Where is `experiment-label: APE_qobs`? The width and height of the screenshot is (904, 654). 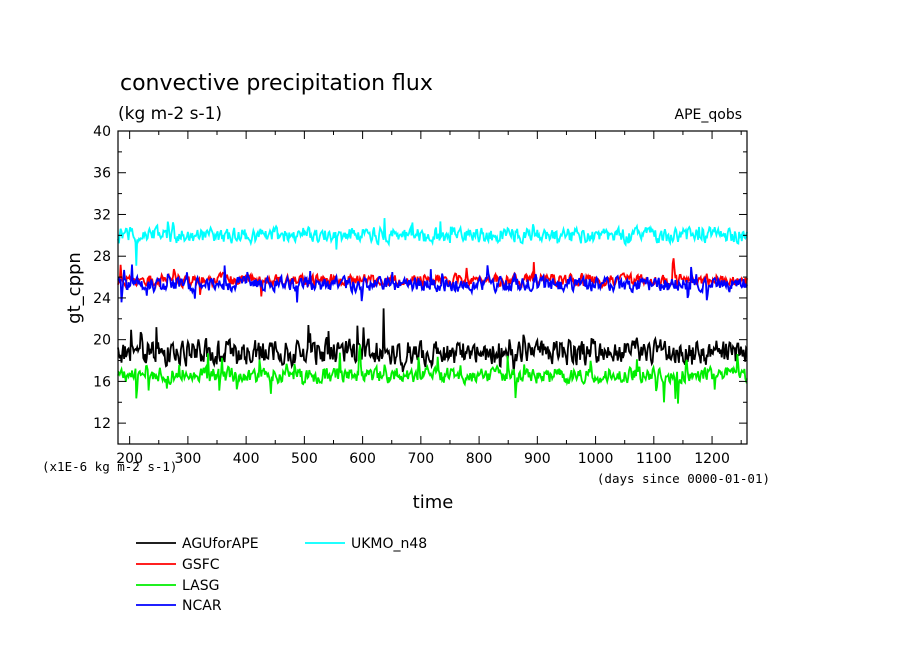 experiment-label: APE_qobs is located at coordinates (709, 115).